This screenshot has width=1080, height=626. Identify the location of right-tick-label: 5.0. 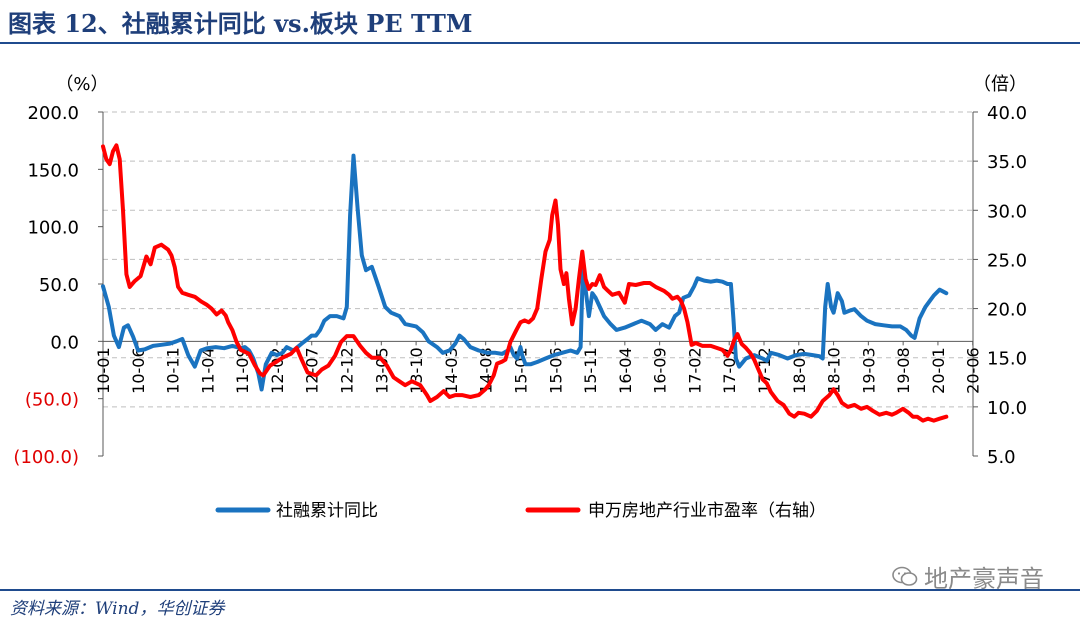
(1001, 457).